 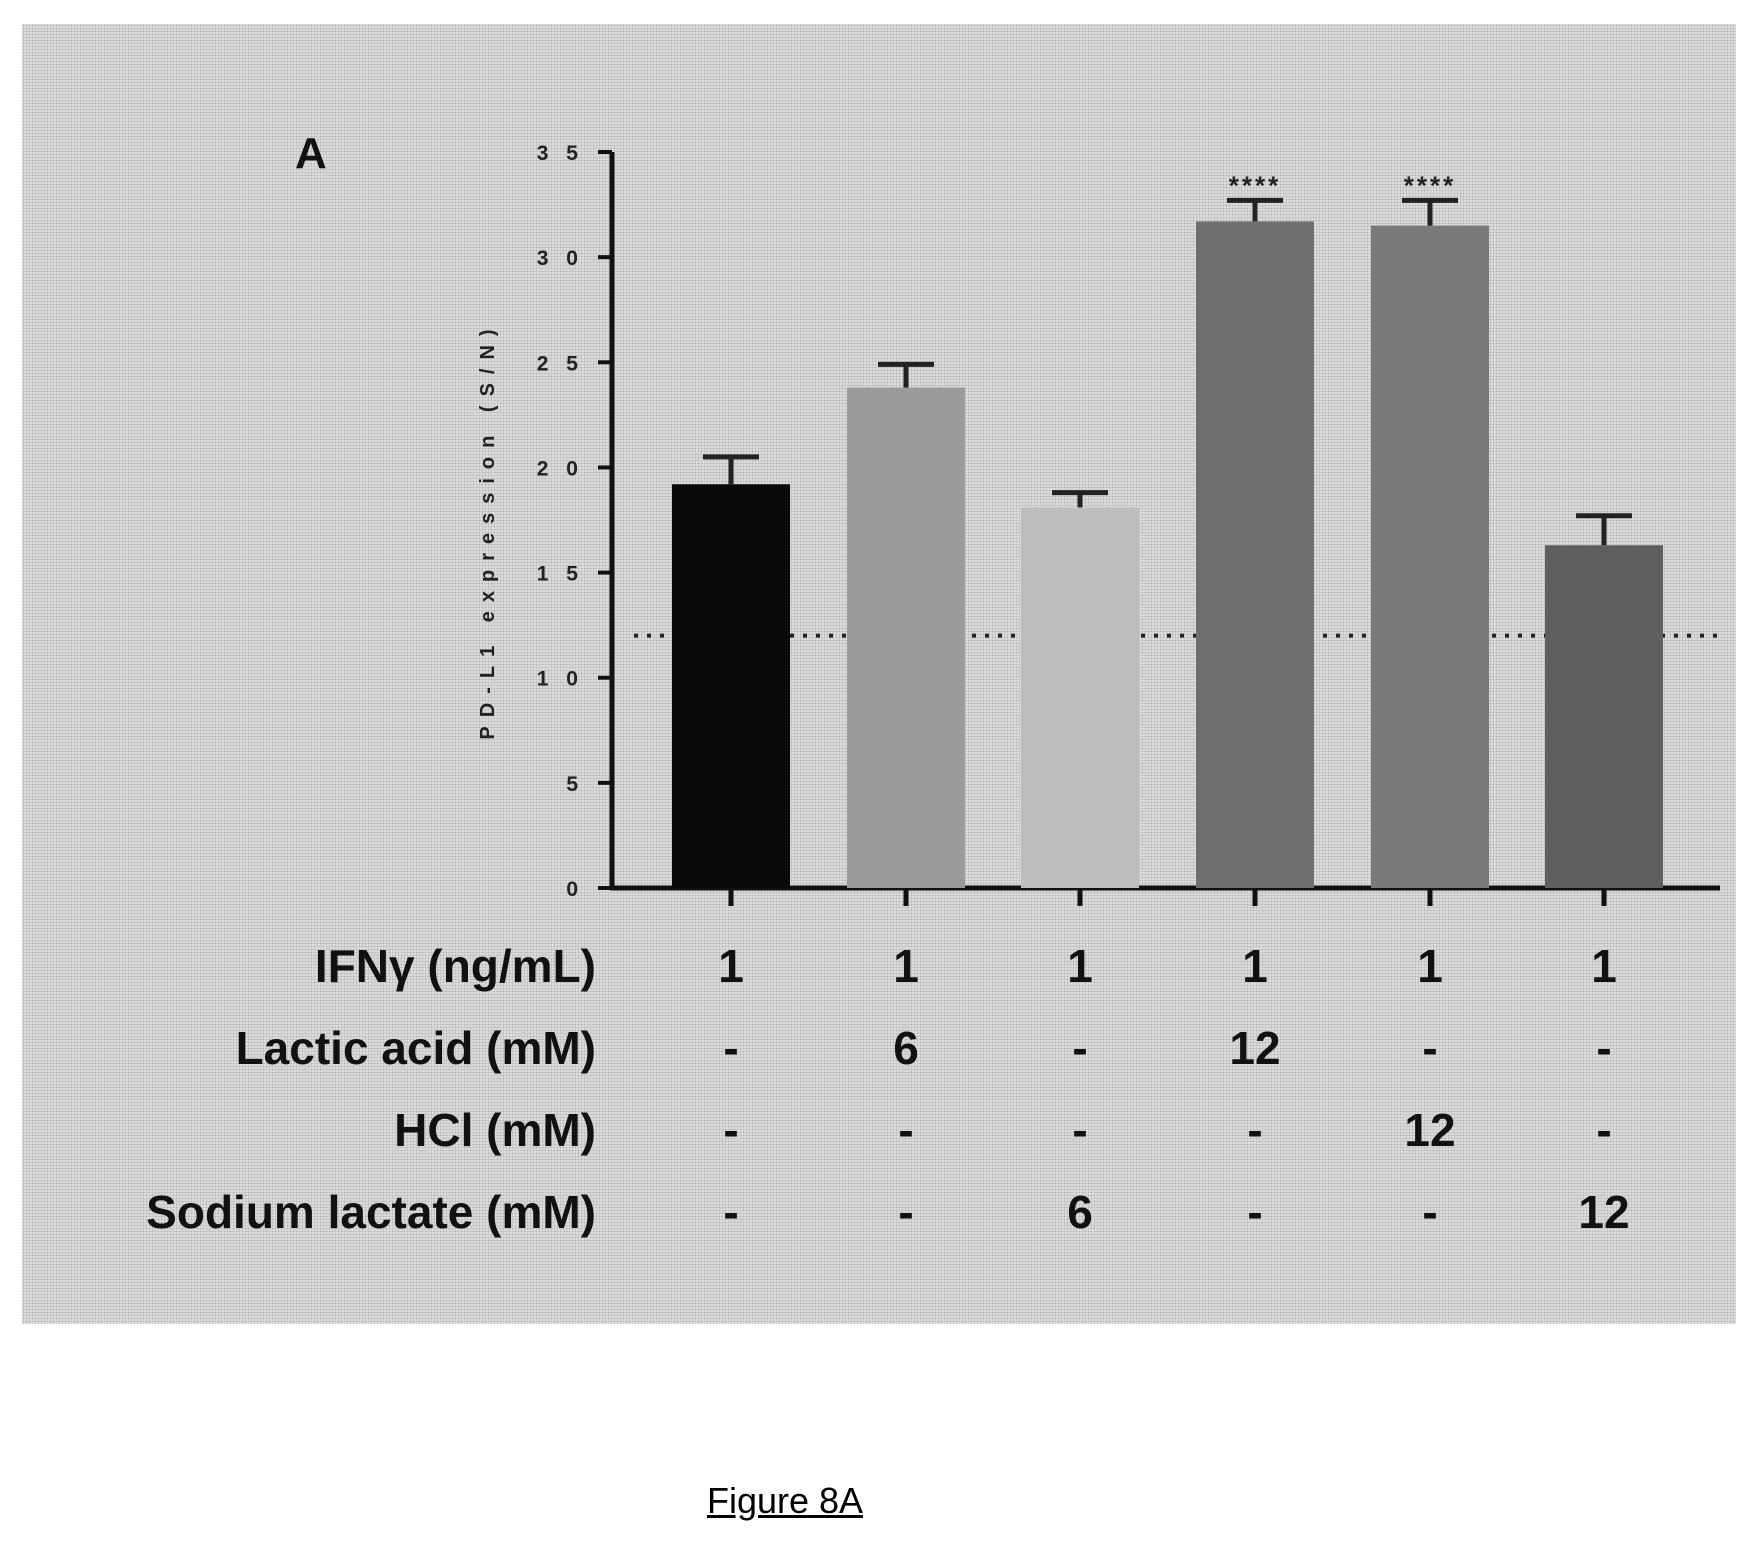 What do you see at coordinates (575, 889) in the screenshot?
I see `y-tick-label: 0` at bounding box center [575, 889].